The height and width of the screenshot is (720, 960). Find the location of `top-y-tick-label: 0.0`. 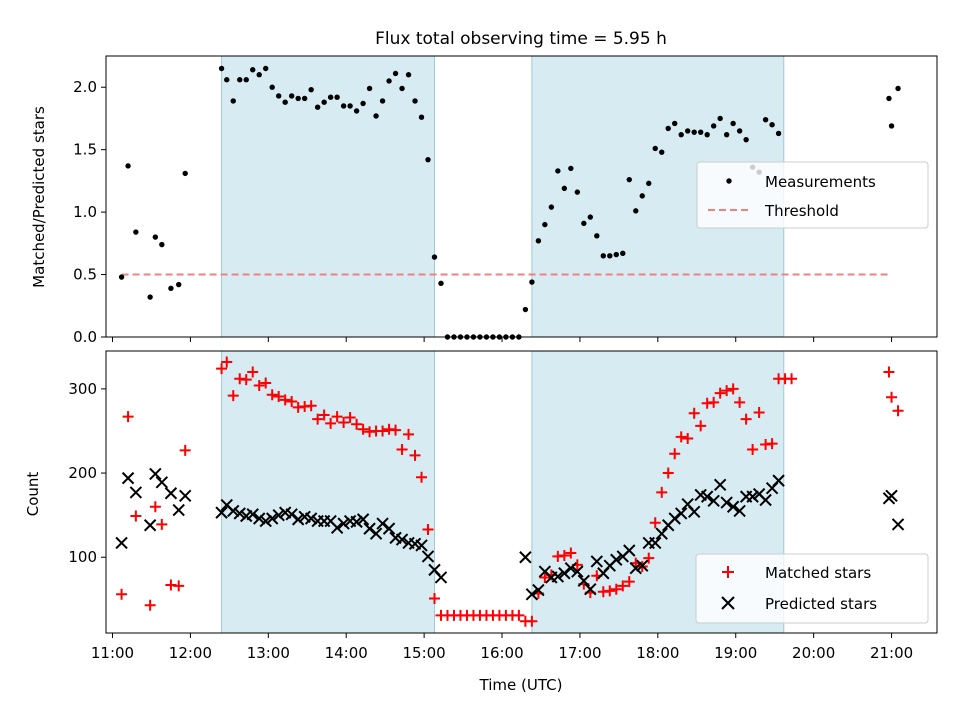

top-y-tick-label: 0.0 is located at coordinates (85, 337).